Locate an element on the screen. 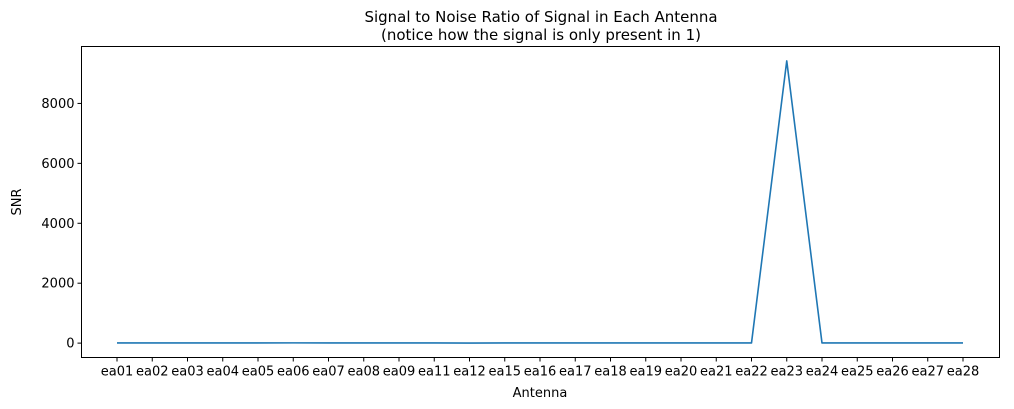 The width and height of the screenshot is (1014, 409). y-tick-label: 8000 is located at coordinates (57, 104).